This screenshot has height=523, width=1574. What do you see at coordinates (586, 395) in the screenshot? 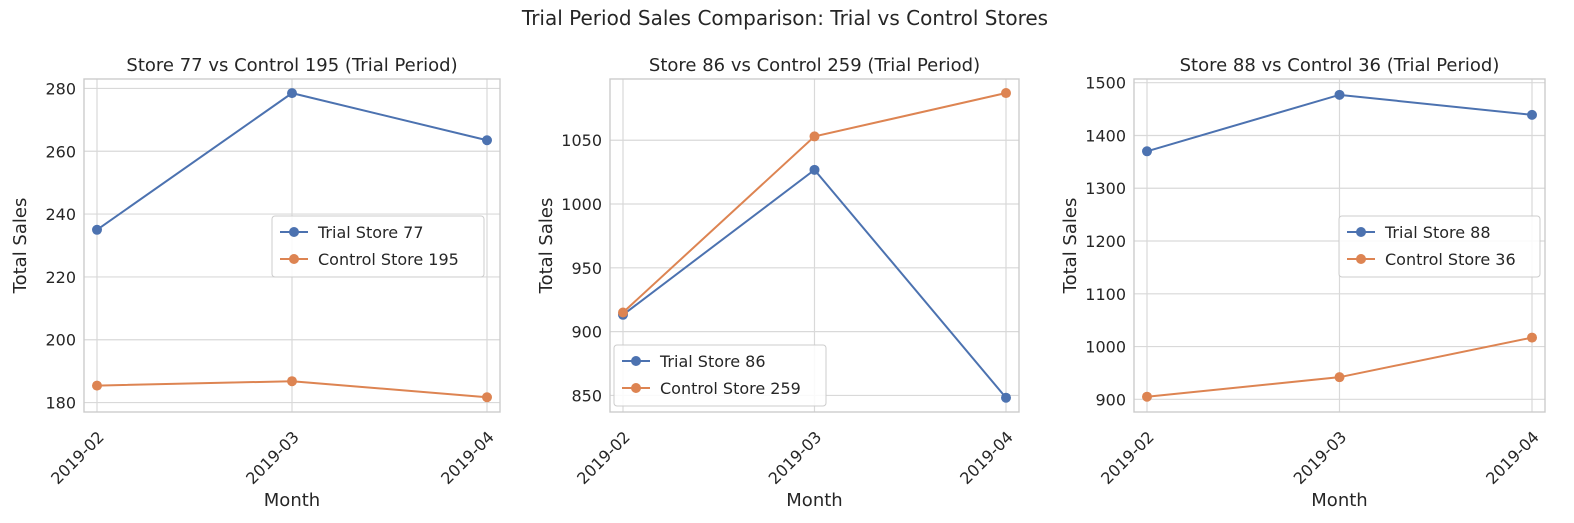
I see `y-tick-label: 850` at bounding box center [586, 395].